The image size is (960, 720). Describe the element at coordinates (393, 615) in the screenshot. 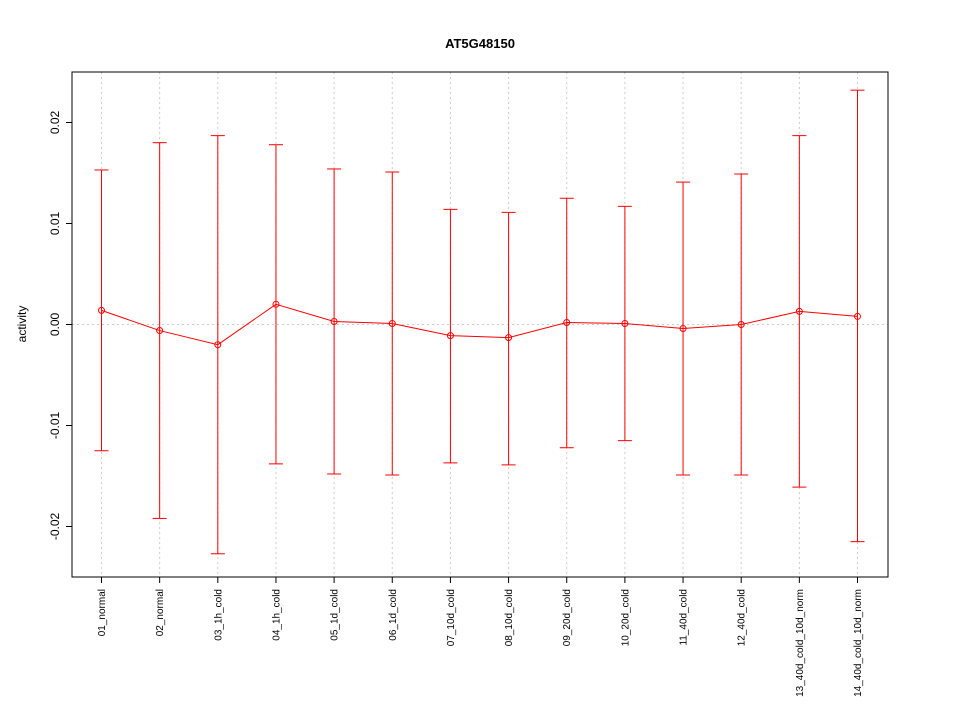

I see `x-tick-label: 06_1d_cold` at that location.